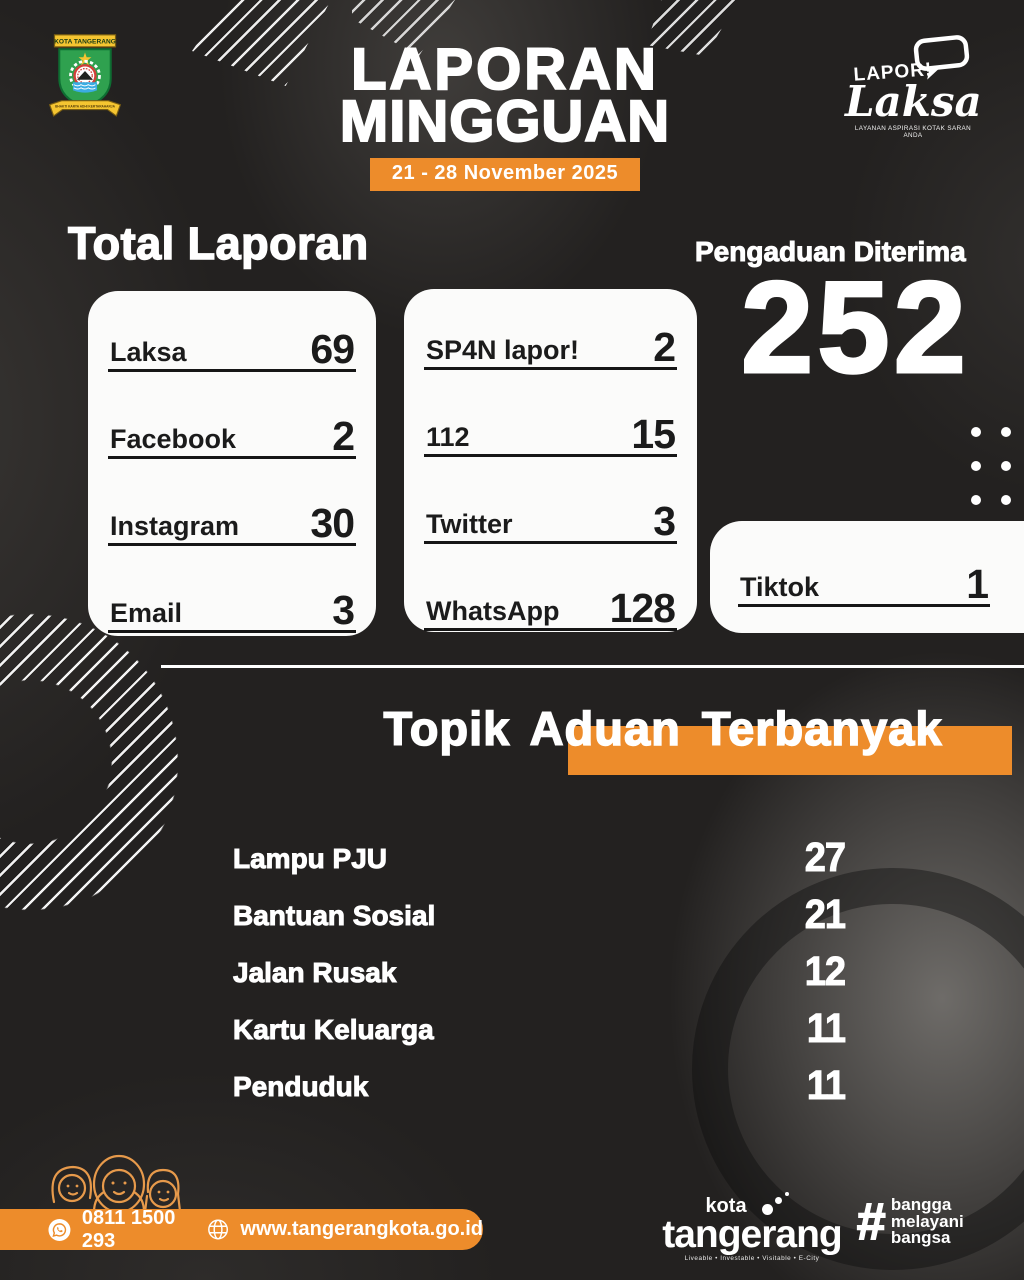  What do you see at coordinates (334, 915) in the screenshot?
I see `topic-label: Bantuan Sosial` at bounding box center [334, 915].